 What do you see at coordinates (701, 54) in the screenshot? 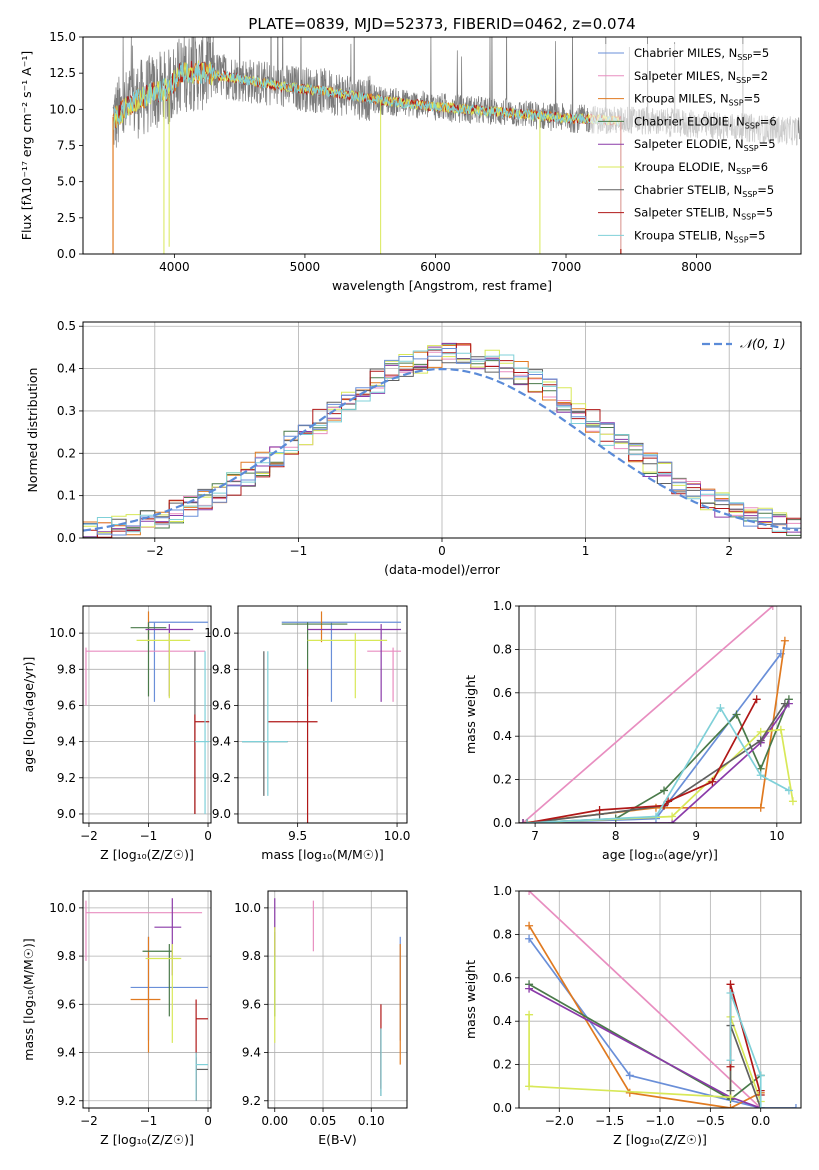
I see `legend-entry: Chabrier MILES, NSSP=5` at bounding box center [701, 54].